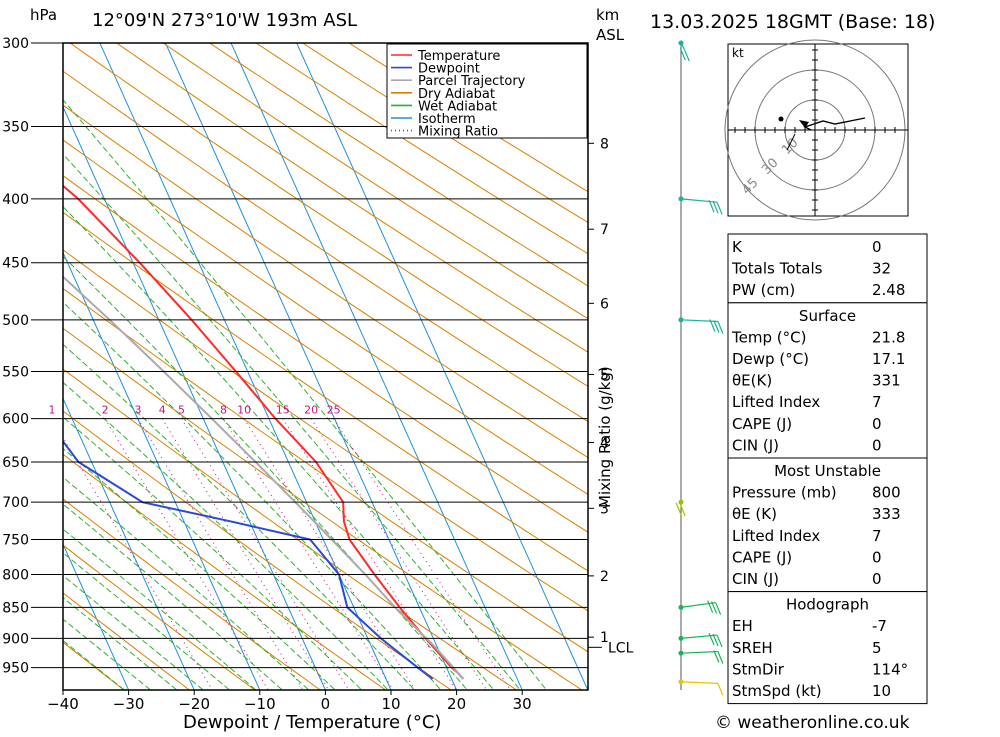  What do you see at coordinates (162, 410) in the screenshot?
I see `mixing-ratio-label: 4` at bounding box center [162, 410].